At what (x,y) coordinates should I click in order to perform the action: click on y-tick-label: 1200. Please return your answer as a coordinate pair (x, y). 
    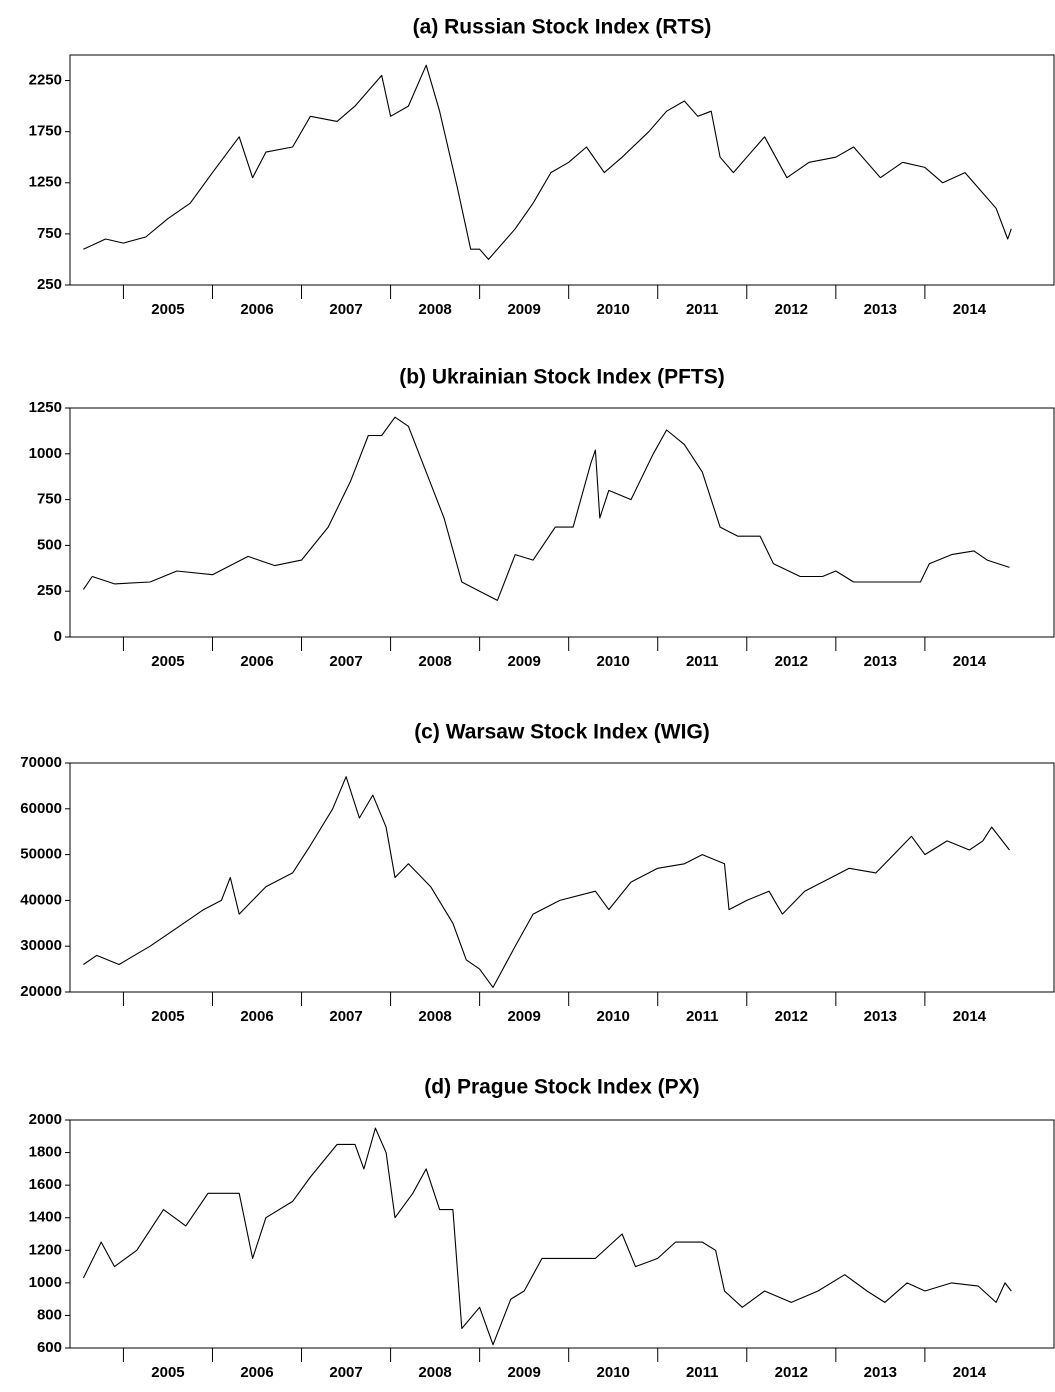
    Looking at the image, I should click on (45, 1249).